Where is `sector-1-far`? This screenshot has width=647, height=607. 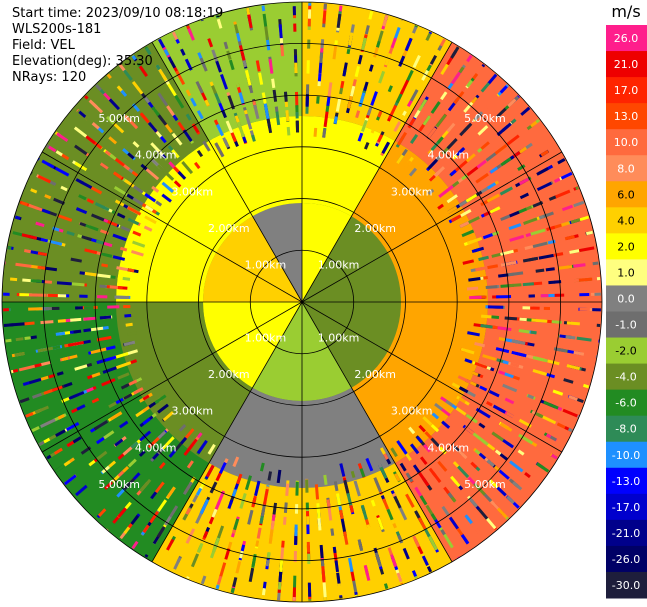 sector-1-far is located at coordinates (498, 172).